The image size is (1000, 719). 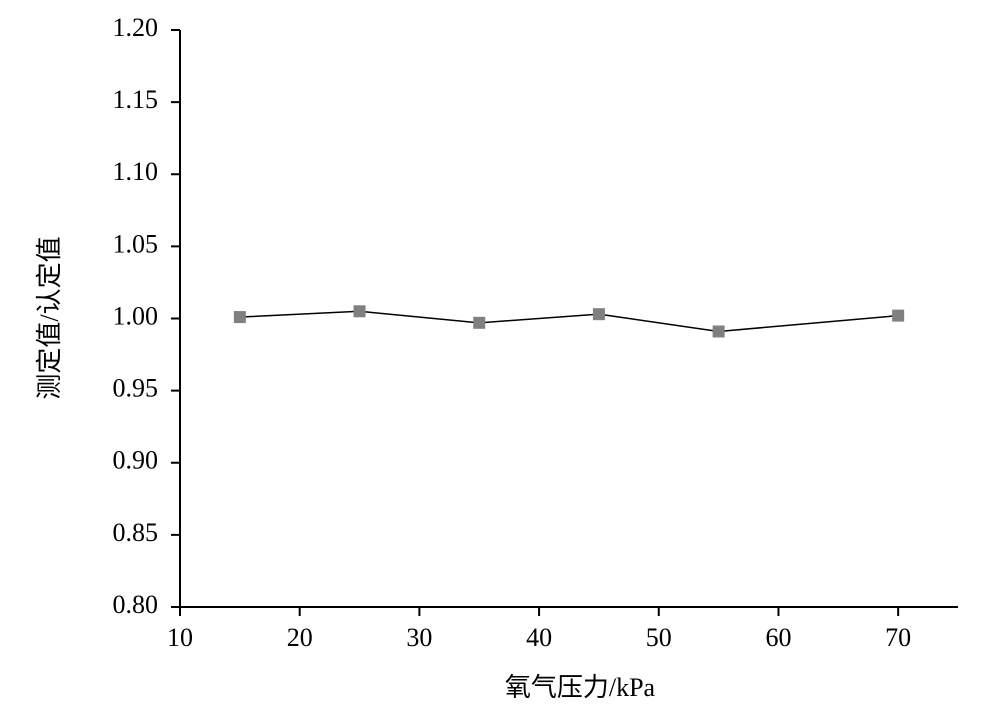 I want to click on y-tick-label: 1.20, so click(x=136, y=27).